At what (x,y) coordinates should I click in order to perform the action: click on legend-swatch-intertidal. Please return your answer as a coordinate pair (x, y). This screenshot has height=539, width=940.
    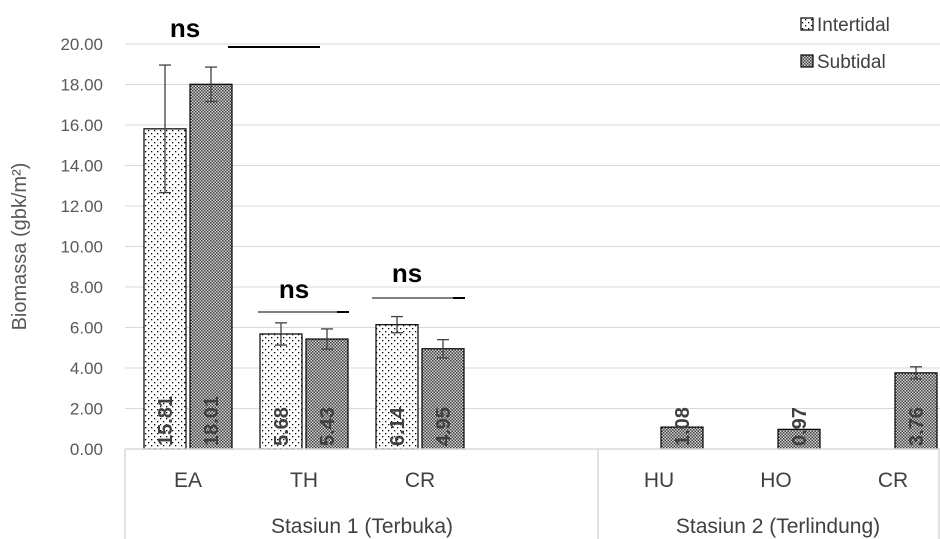
    Looking at the image, I should click on (807, 24).